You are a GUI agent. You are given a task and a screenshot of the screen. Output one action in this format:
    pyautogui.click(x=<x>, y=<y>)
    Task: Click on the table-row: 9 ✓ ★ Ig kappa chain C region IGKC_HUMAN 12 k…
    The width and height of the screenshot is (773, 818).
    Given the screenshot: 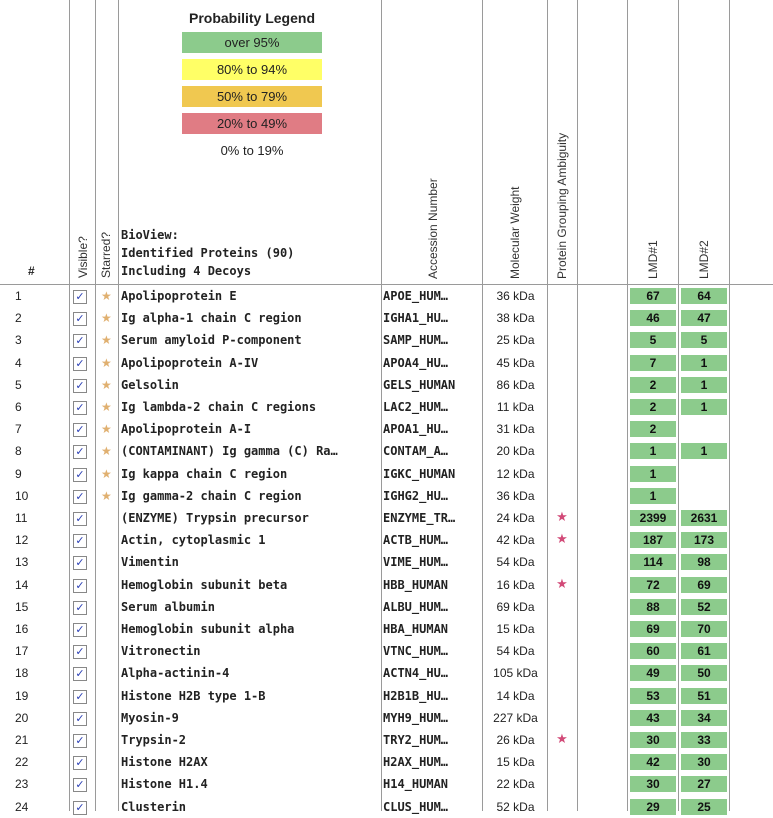 What is the action you would take?
    pyautogui.click(x=386, y=474)
    